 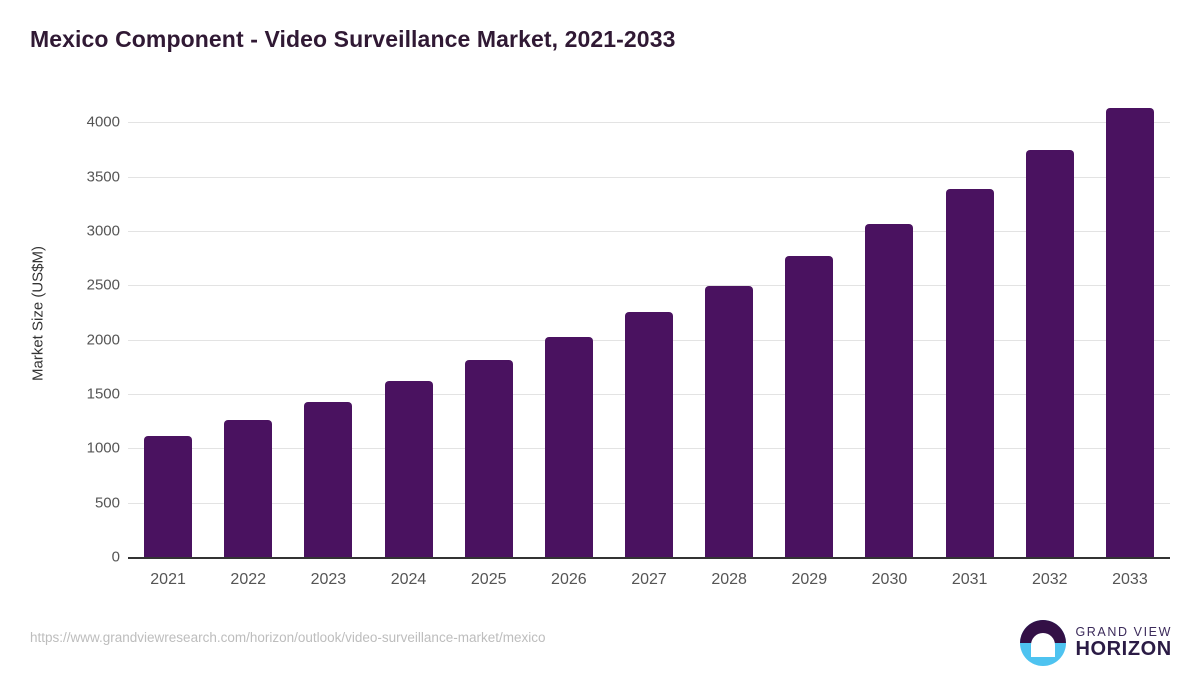 I want to click on bar-2023, so click(x=328, y=479).